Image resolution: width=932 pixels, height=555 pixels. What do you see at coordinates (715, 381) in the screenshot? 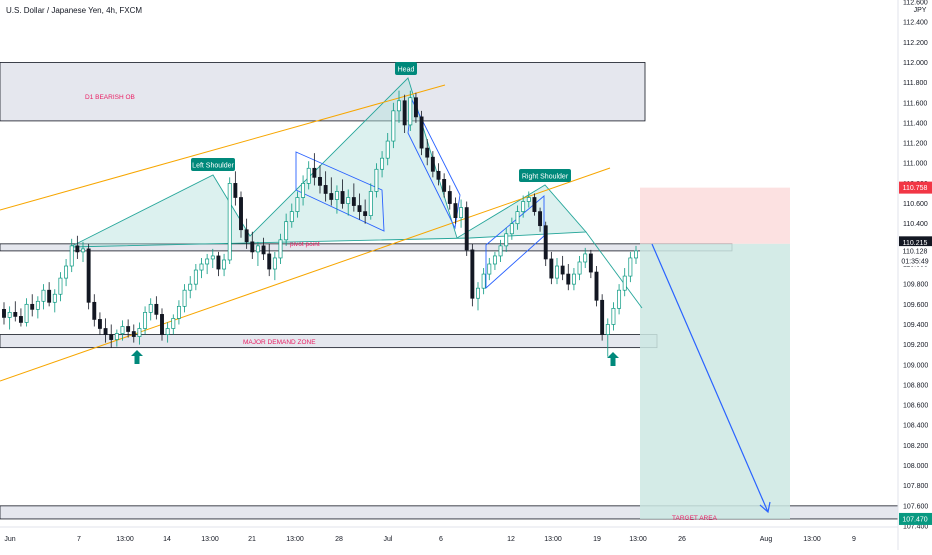
I see `take-profit-zone` at bounding box center [715, 381].